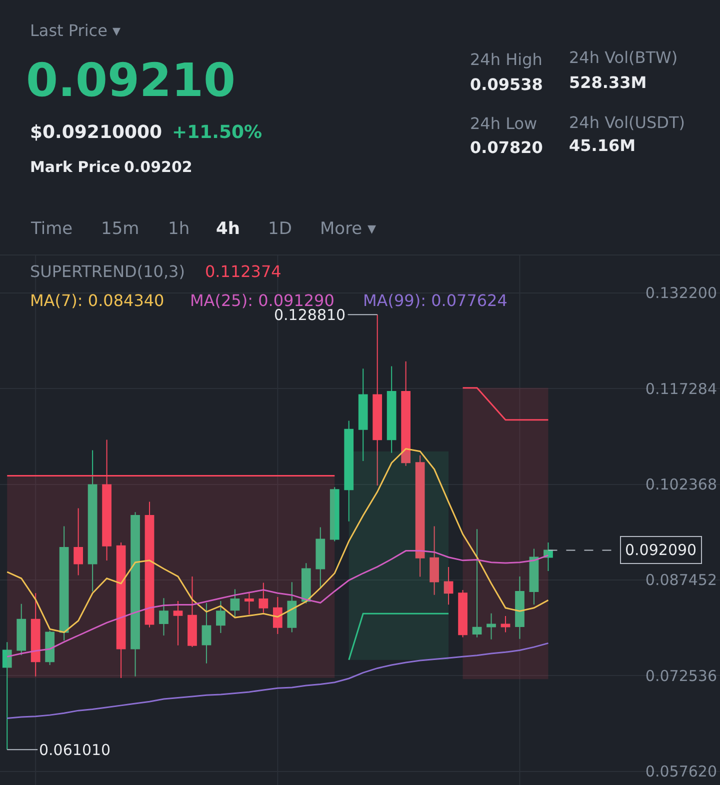  What do you see at coordinates (506, 59) in the screenshot?
I see `text: 24h High` at bounding box center [506, 59].